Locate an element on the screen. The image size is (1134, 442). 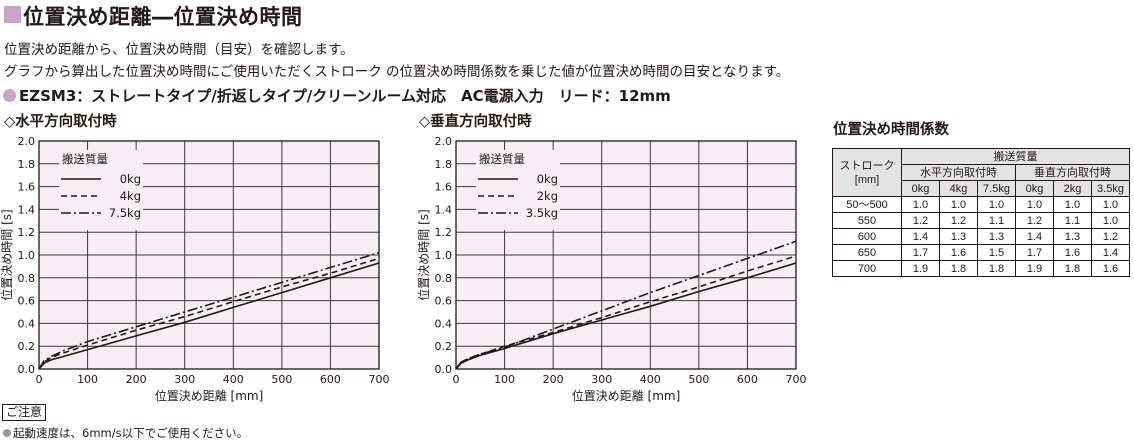
notice-text: 起動速度は、6mm/s以下でご使用ください。 is located at coordinates (131, 433).